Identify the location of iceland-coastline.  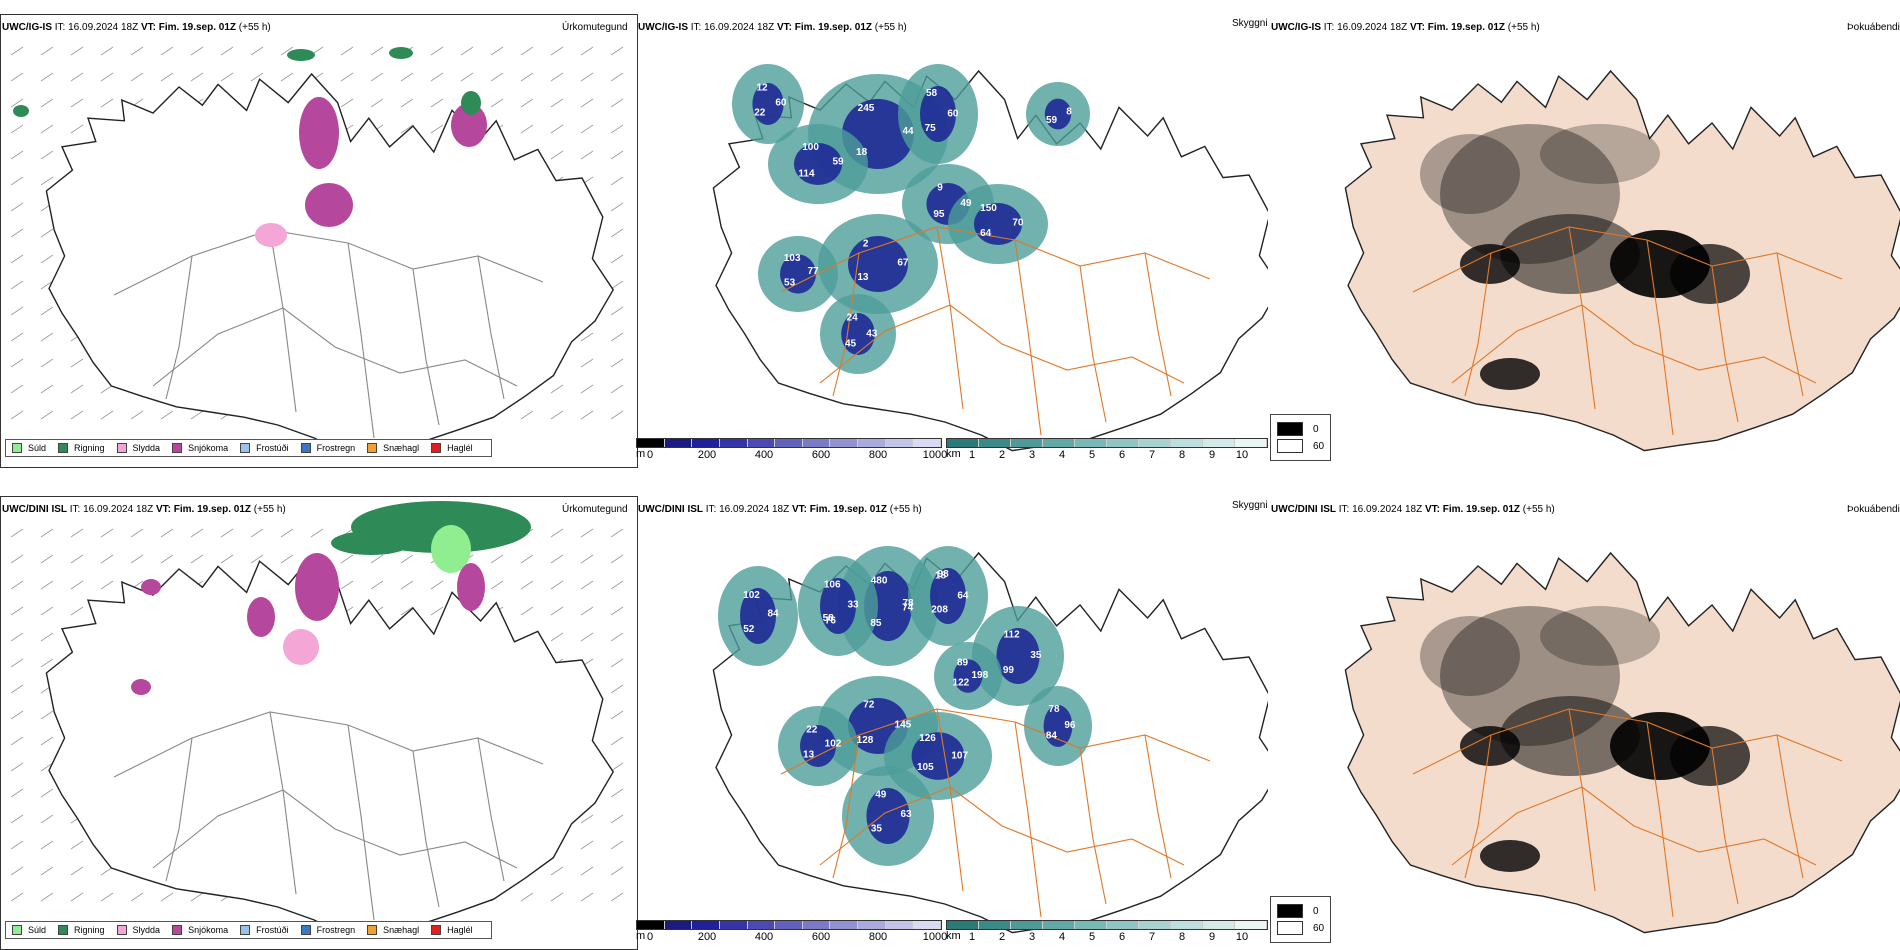
(330, 745).